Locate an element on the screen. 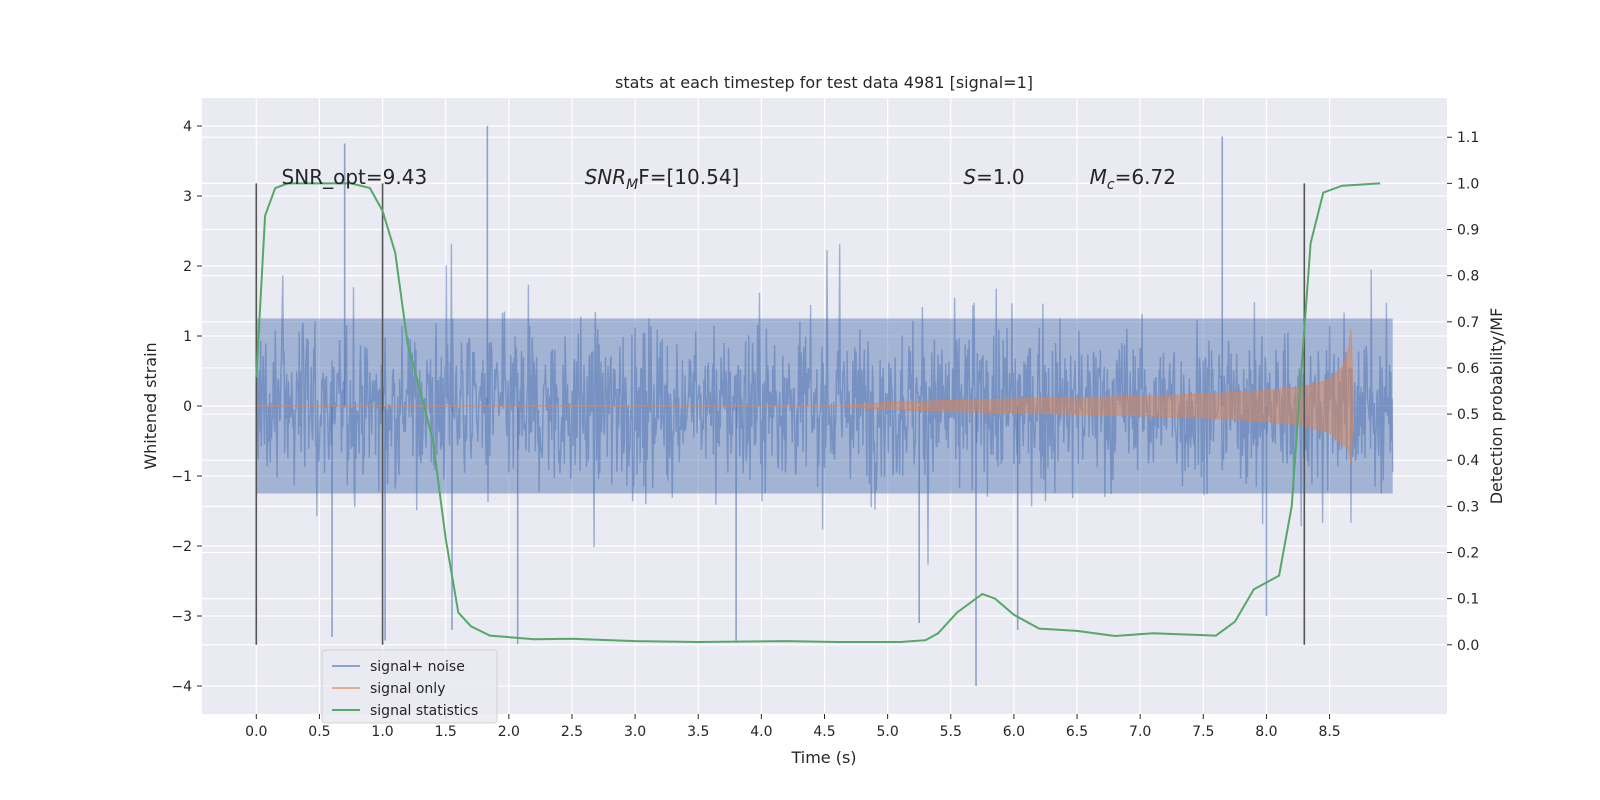 Image resolution: width=1600 pixels, height=800 pixels. legend-label: signal only is located at coordinates (407, 689).